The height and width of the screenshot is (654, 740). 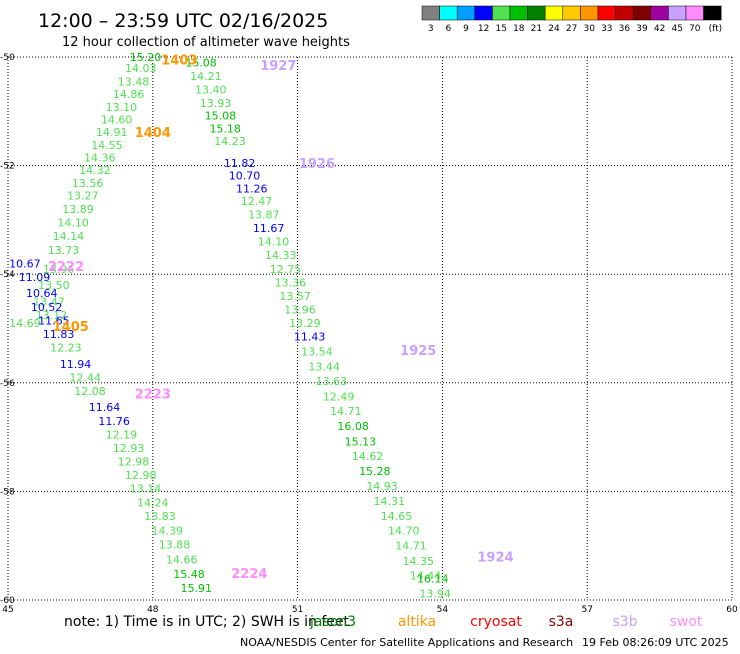 What do you see at coordinates (90, 391) in the screenshot?
I see `swh-data-label: 12.08` at bounding box center [90, 391].